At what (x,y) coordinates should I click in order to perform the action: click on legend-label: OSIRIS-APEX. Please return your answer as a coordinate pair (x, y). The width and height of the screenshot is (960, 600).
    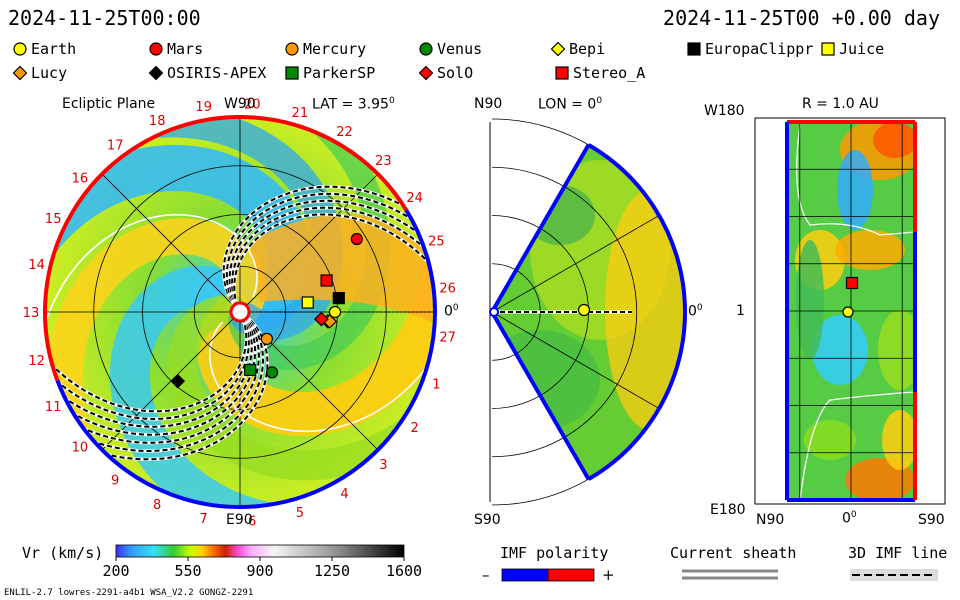
    Looking at the image, I should click on (217, 73).